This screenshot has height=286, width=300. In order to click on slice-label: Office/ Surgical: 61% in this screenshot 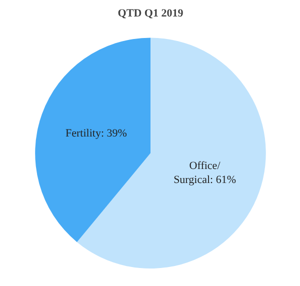, I will do `click(205, 173)`.